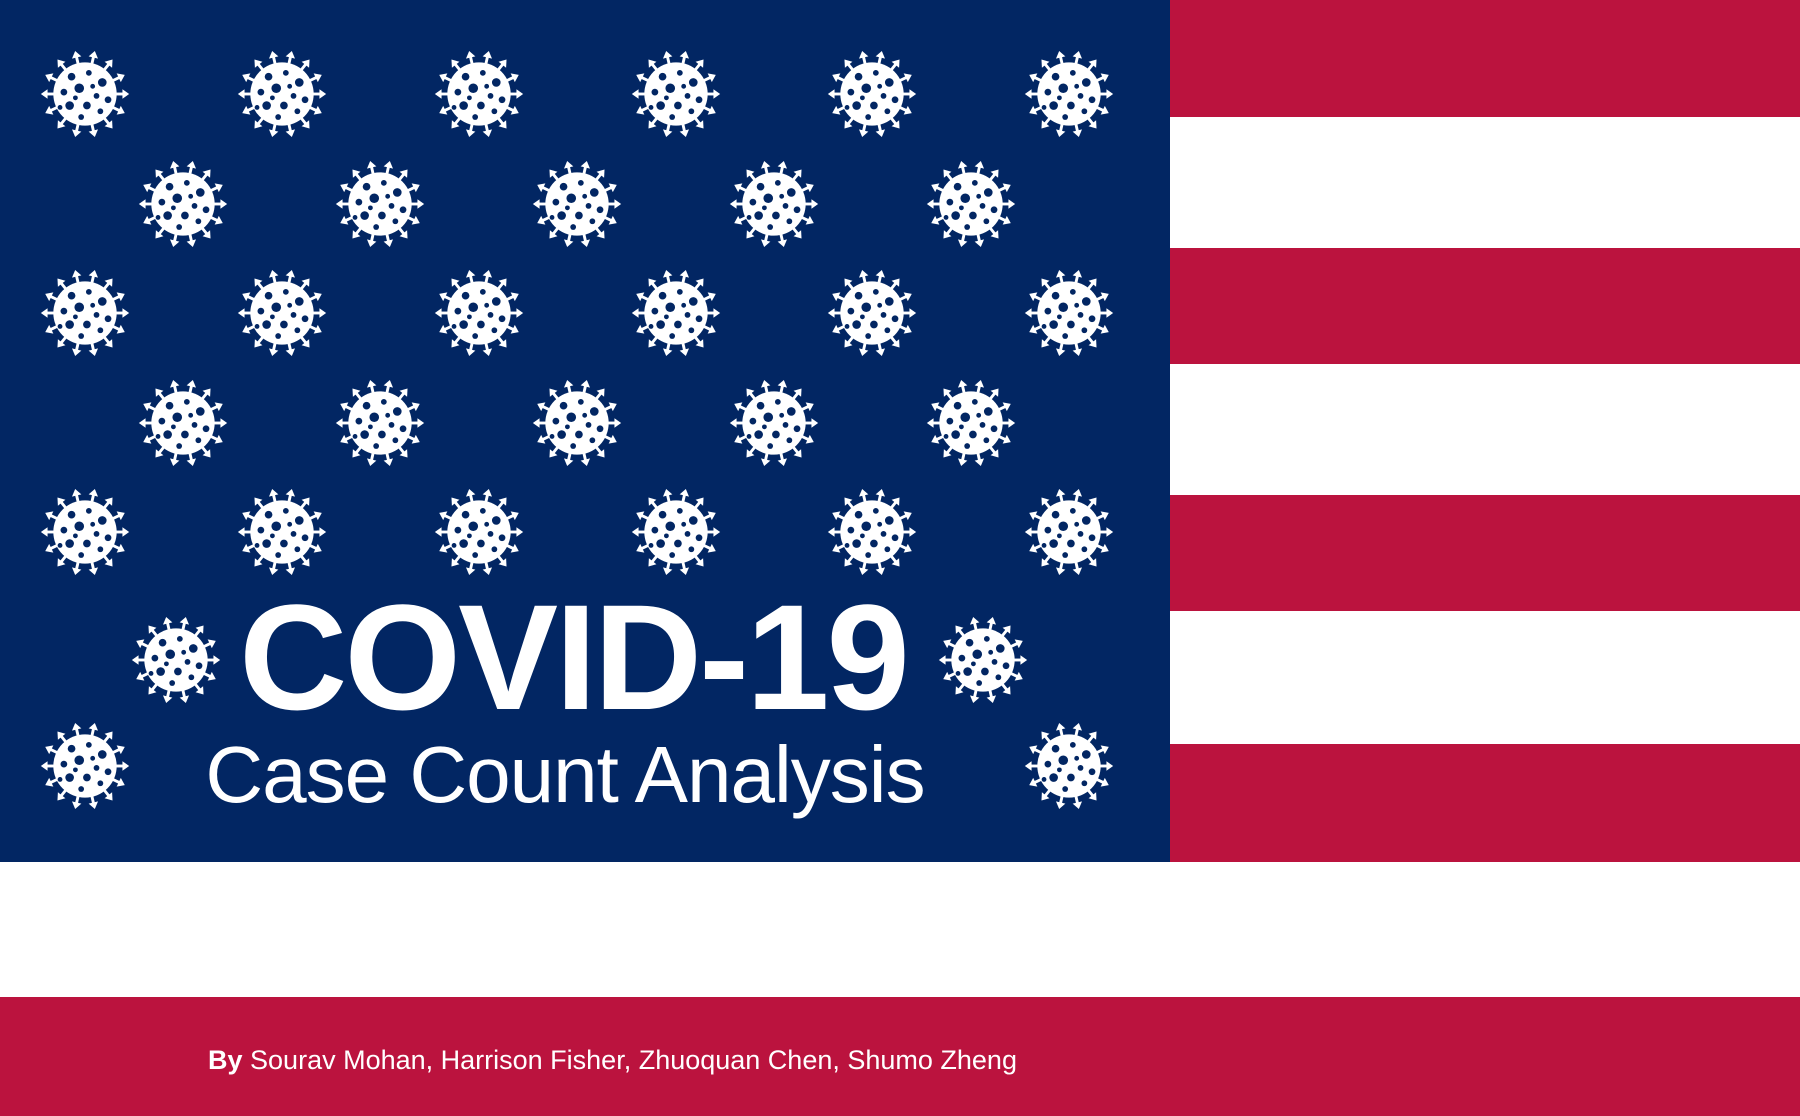  Describe the element at coordinates (225, 1060) in the screenshot. I see `byline-prefix: By` at that location.